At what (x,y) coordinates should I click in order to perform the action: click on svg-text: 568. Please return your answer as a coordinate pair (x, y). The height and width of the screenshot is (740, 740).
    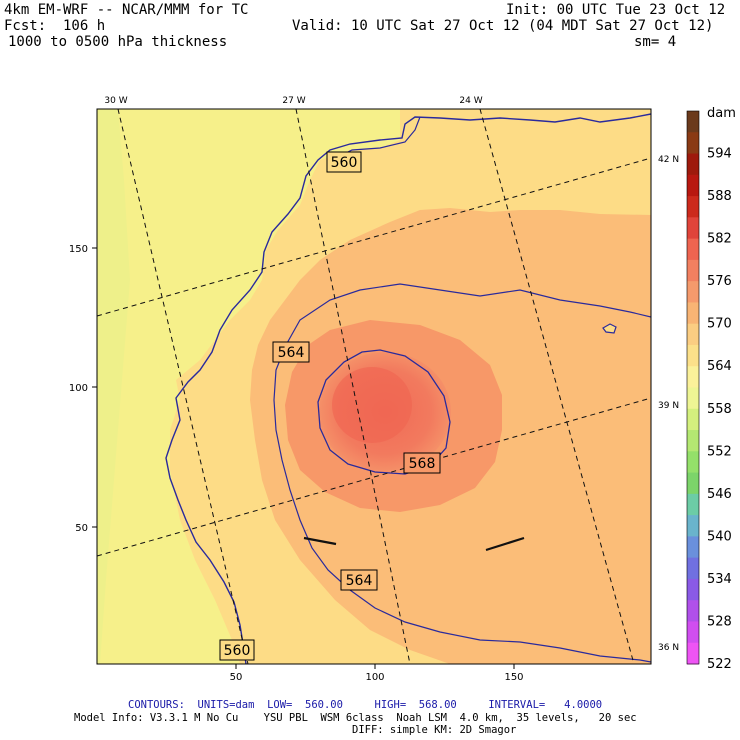
    Looking at the image, I should click on (422, 464).